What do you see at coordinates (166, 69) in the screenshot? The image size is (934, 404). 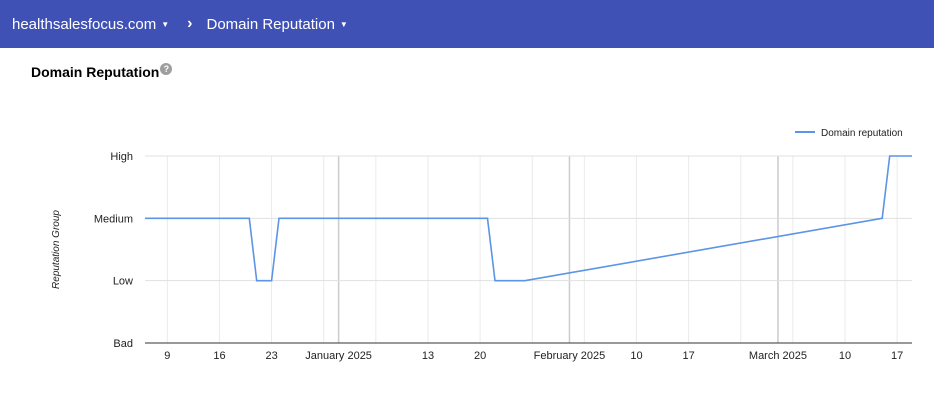 I see `help-icon: ?` at bounding box center [166, 69].